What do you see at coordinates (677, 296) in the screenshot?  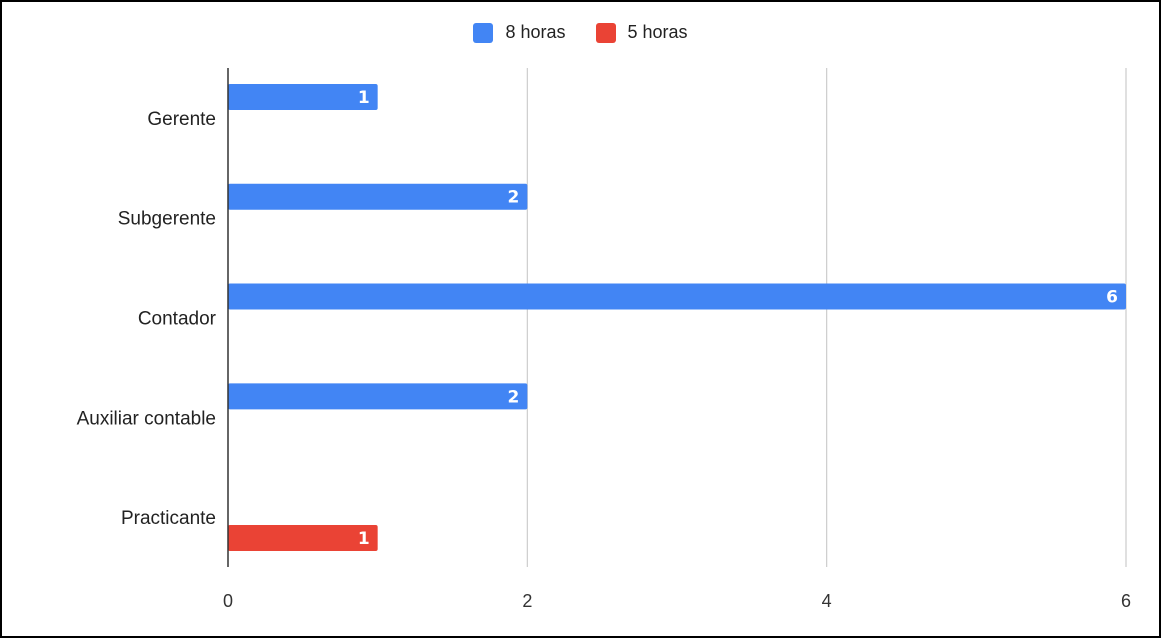 I see `bar-8-horas-contador` at bounding box center [677, 296].